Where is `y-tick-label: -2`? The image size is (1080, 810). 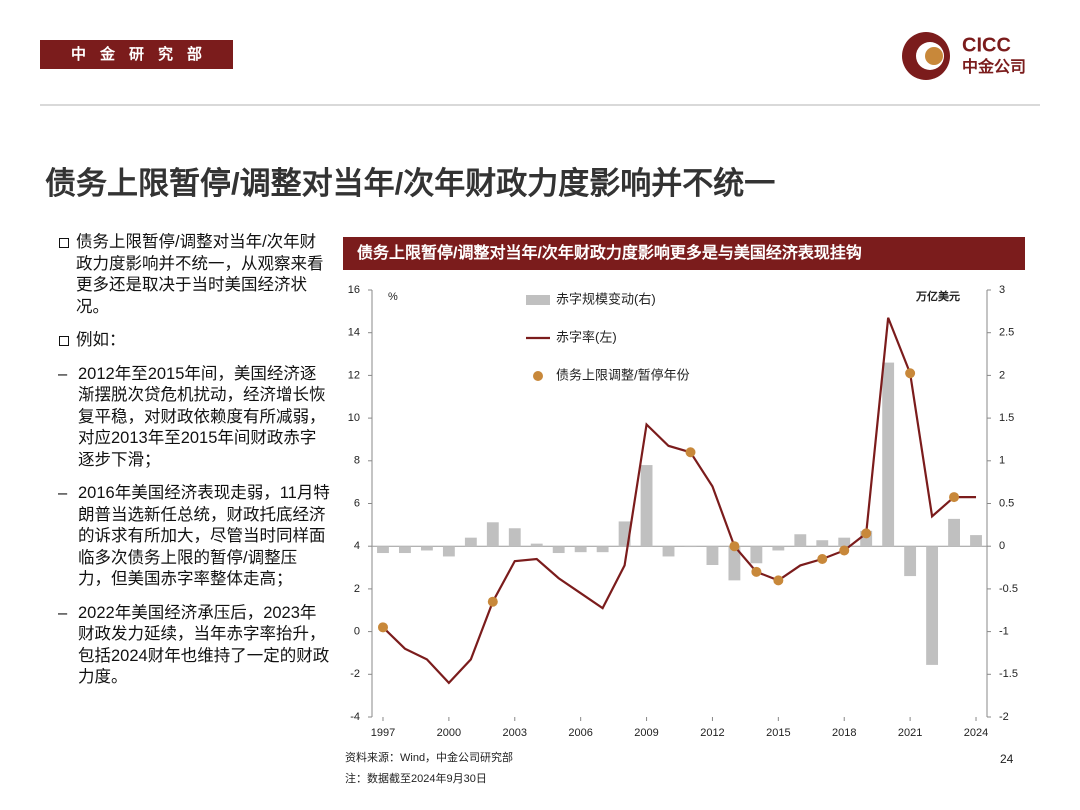 y-tick-label: -2 is located at coordinates (355, 674).